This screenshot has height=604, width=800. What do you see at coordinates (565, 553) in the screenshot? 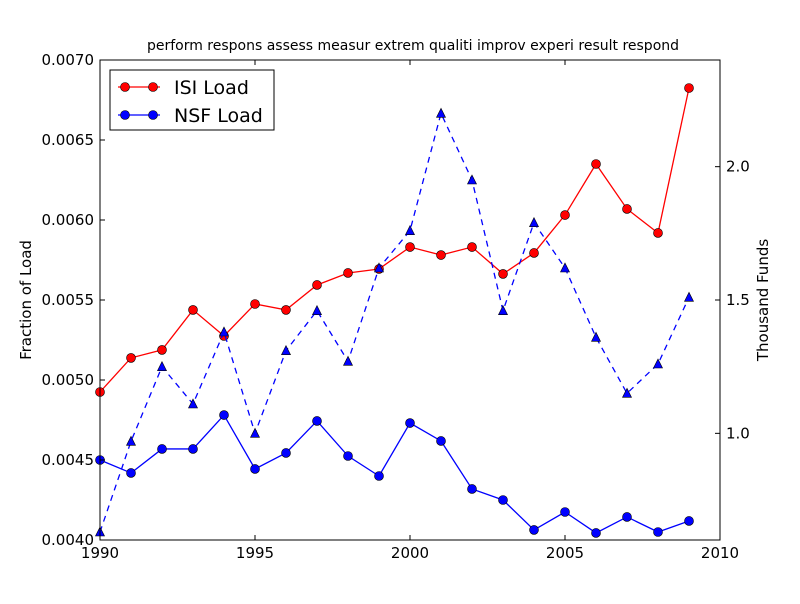
I see `x-tick-label: 2005` at bounding box center [565, 553].